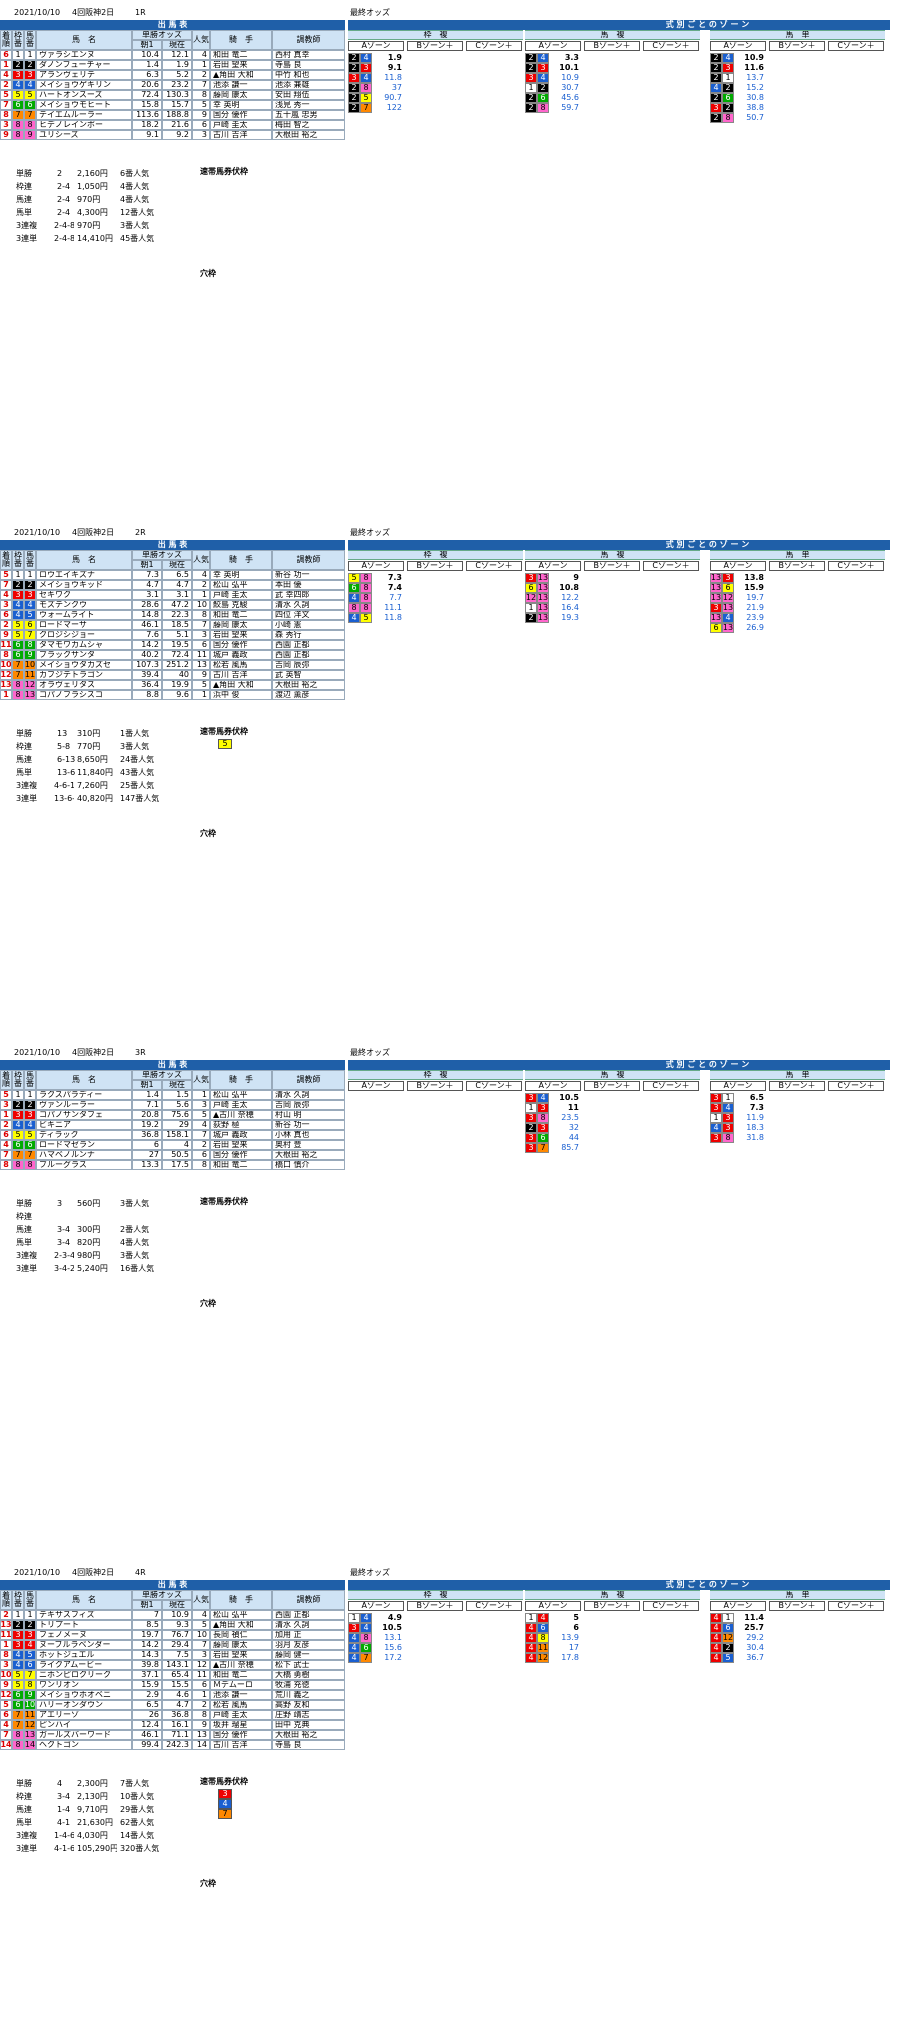 The image size is (900, 2038). I want to click on trainer: 西村 真幸, so click(308, 55).